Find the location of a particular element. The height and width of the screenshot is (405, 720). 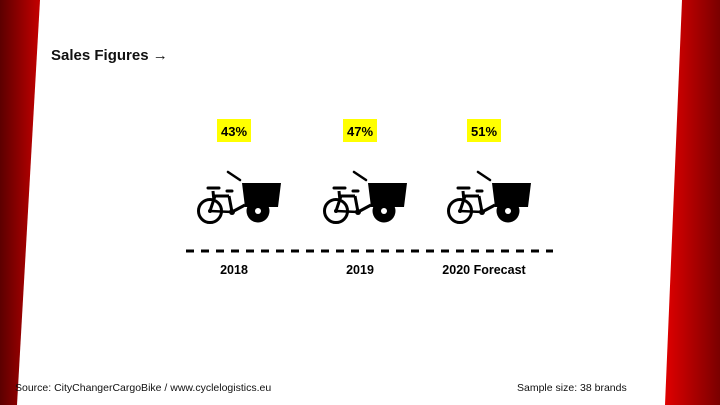

page-title: Sales Figures → is located at coordinates (109, 55).